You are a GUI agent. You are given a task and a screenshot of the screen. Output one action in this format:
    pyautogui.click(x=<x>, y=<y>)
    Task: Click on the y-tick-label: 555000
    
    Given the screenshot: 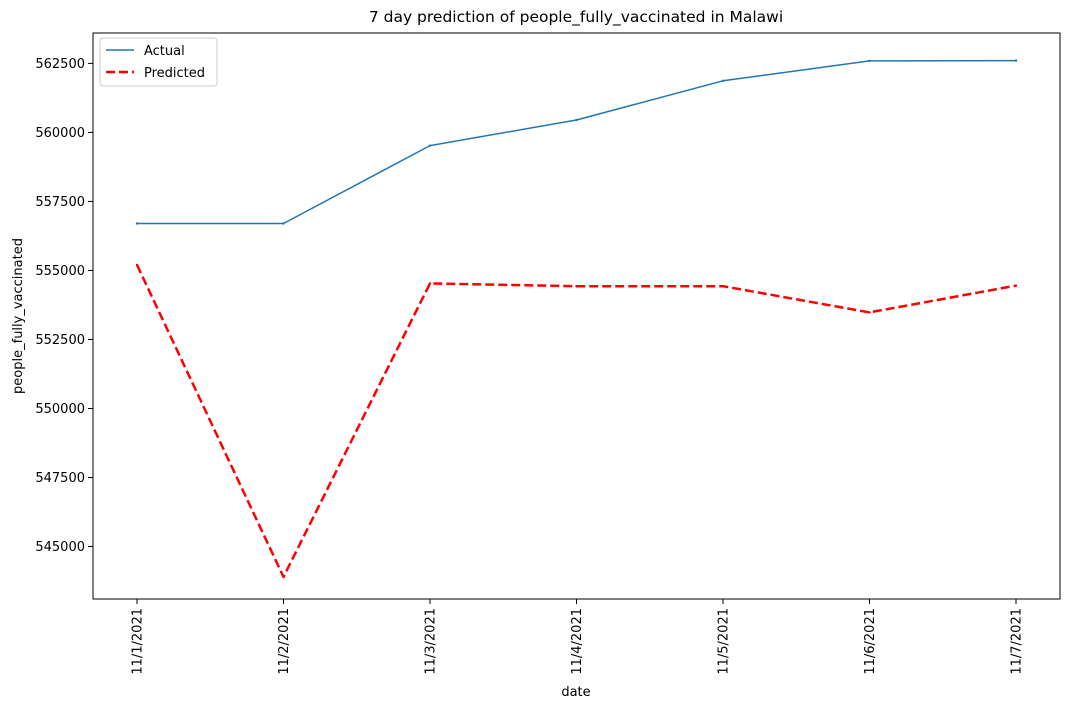 What is the action you would take?
    pyautogui.click(x=60, y=271)
    